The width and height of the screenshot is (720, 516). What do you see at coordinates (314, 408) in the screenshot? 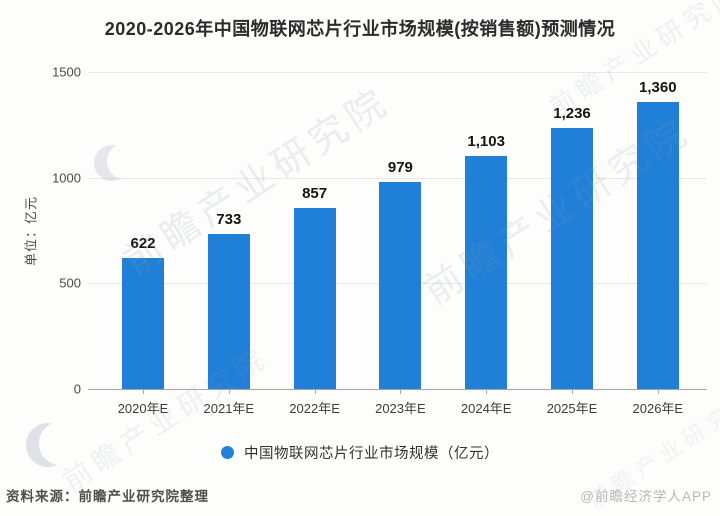
I see `x-tick-label: 2022年E` at bounding box center [314, 408].